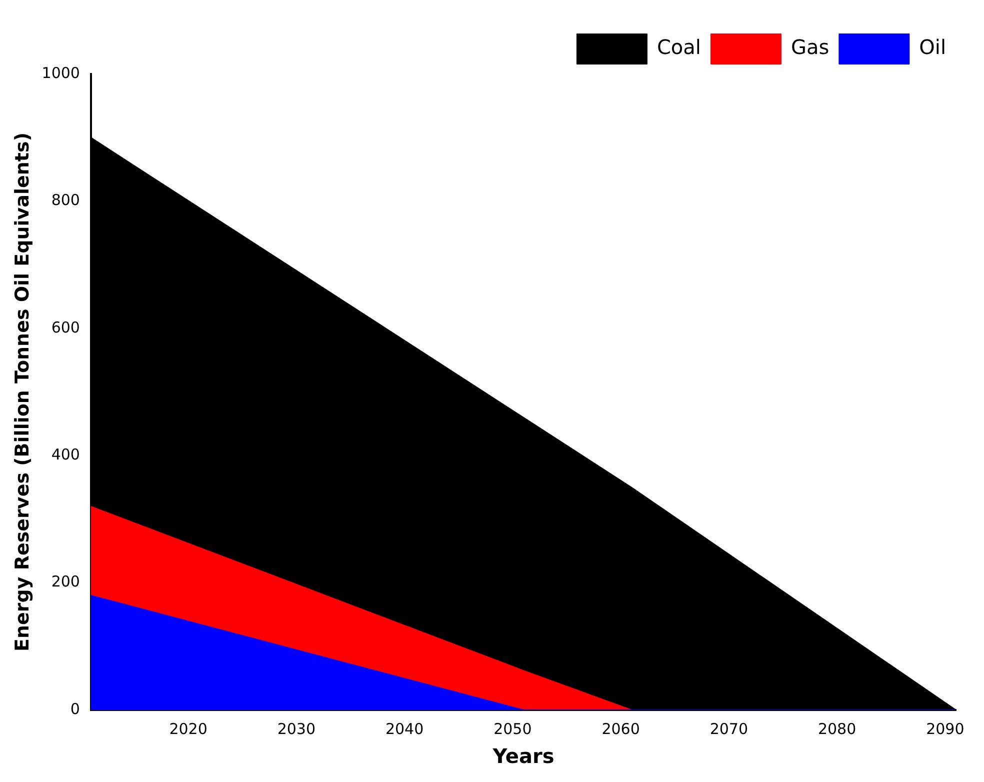  I want to click on x-axis-title: Years, so click(523, 756).